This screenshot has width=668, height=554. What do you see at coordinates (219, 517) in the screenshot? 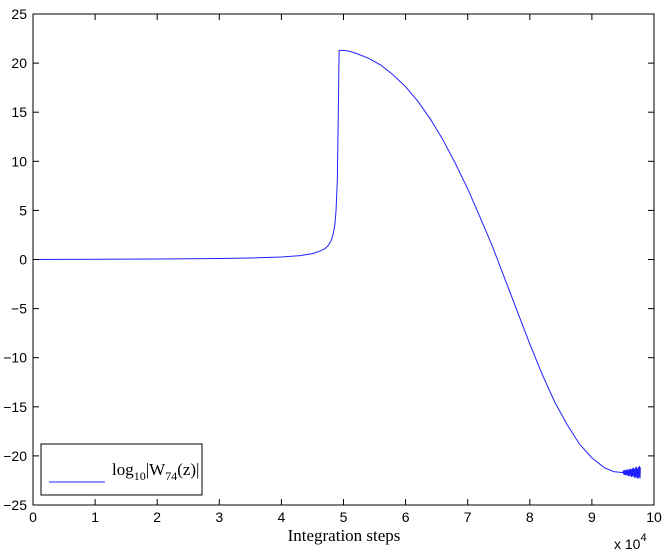
I see `x-tick-label: 3` at bounding box center [219, 517].